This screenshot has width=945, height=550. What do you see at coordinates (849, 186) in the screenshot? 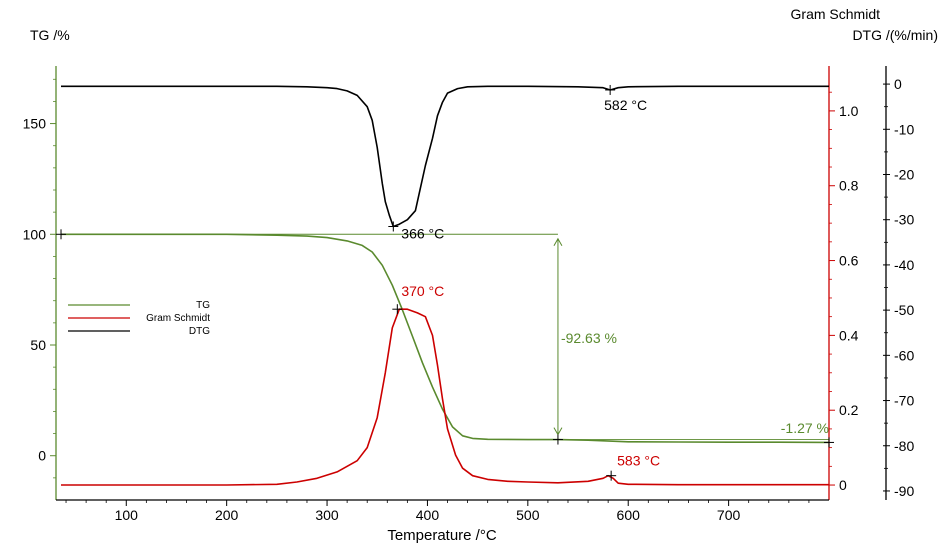
I see `gs-tick-label: 0.8` at bounding box center [849, 186].